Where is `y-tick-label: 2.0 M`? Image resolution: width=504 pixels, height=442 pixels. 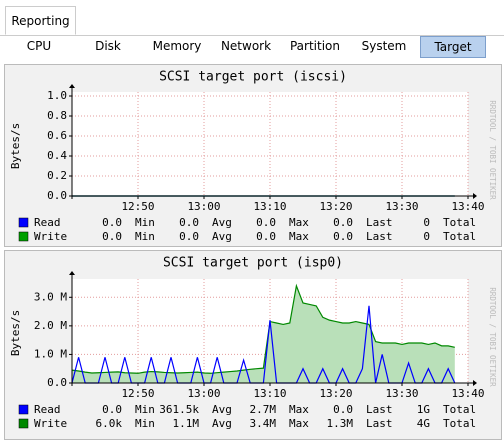 y-tick-label: 2.0 M is located at coordinates (50, 325).